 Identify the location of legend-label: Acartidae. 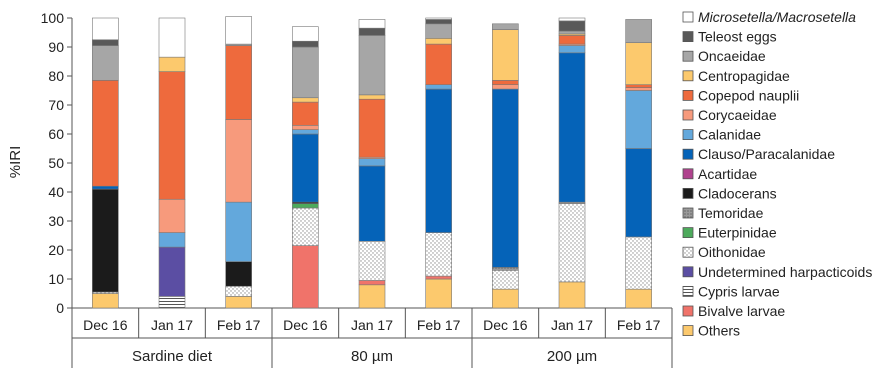
(727, 174).